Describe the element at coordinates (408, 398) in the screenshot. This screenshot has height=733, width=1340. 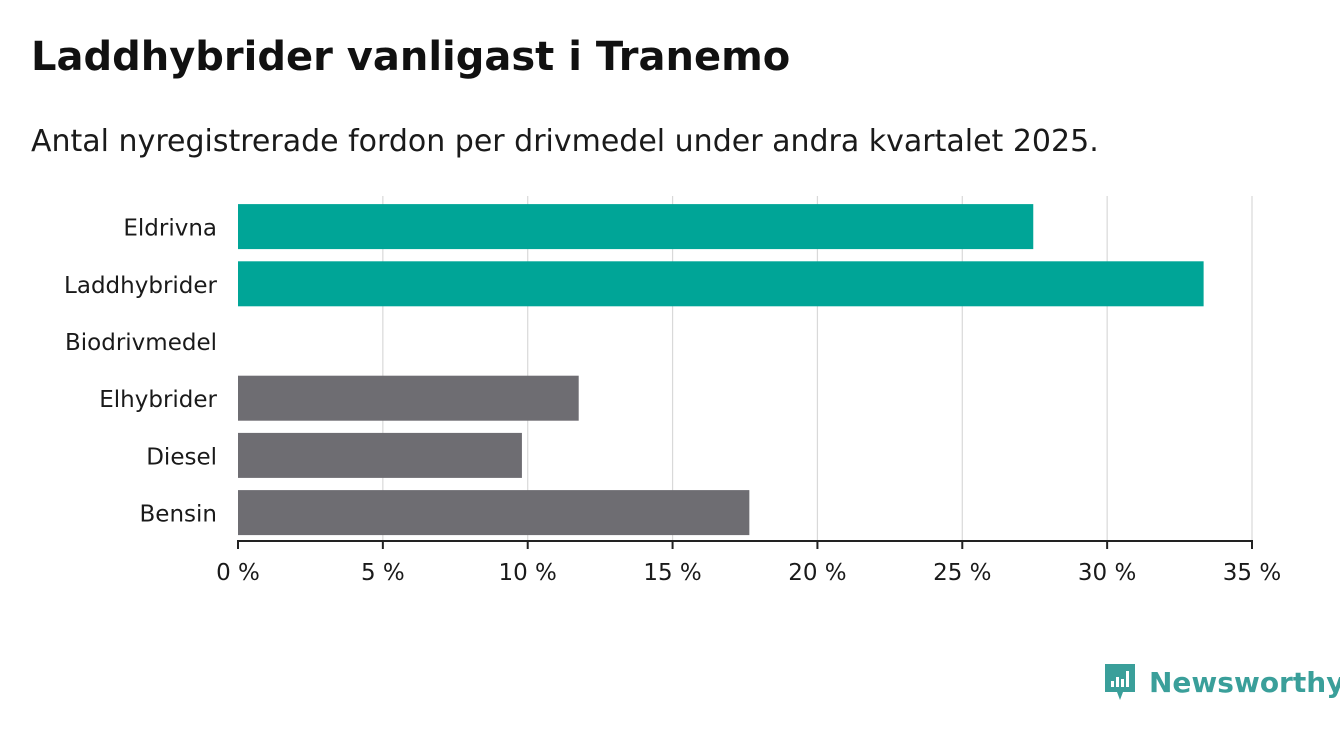
I see `bar-elhybrider` at that location.